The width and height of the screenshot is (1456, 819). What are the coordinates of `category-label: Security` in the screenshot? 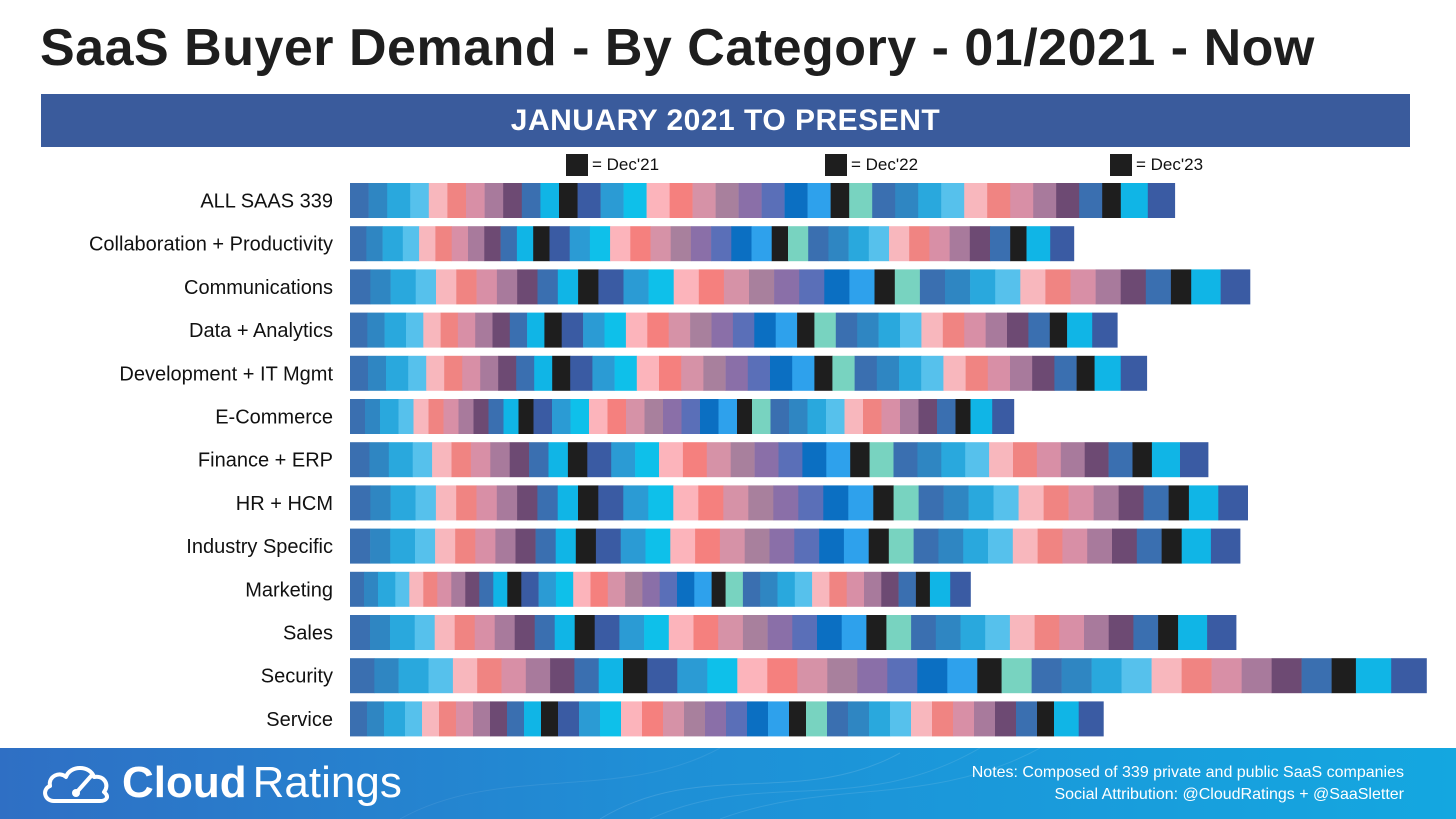 It's located at (297, 677).